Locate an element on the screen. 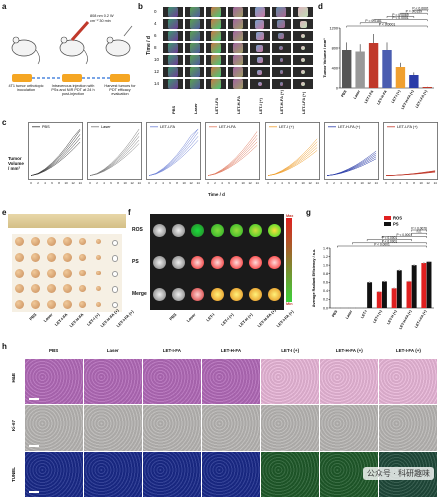 Image resolution: width=440 pixels, height=500 pixels. y-tick-label: 0.4 is located at coordinates (325, 291).